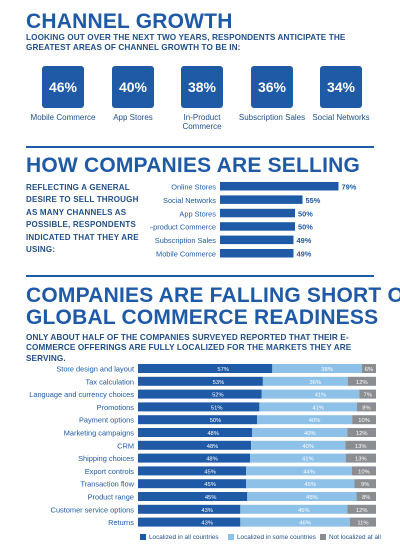 This screenshot has width=400, height=554. I want to click on legend-label: Localized in all countries, so click(184, 537).